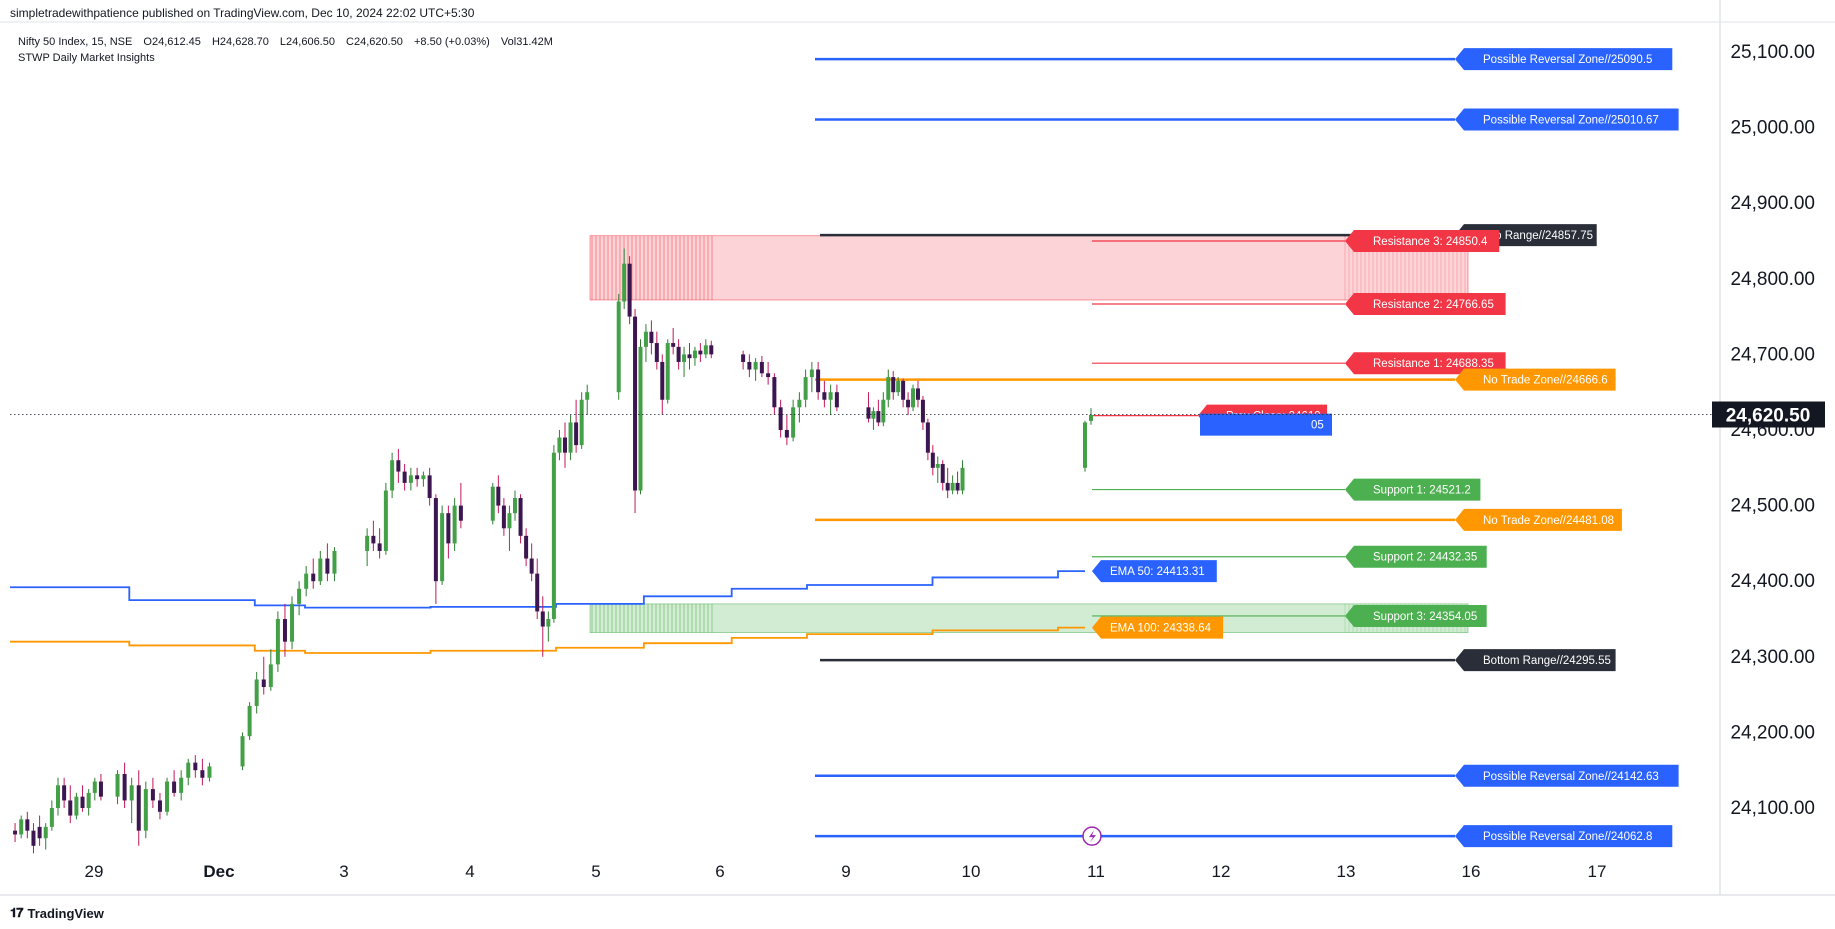  I want to click on reversal-2-label: Possible Reversal Zone//25010.67, so click(1567, 119).